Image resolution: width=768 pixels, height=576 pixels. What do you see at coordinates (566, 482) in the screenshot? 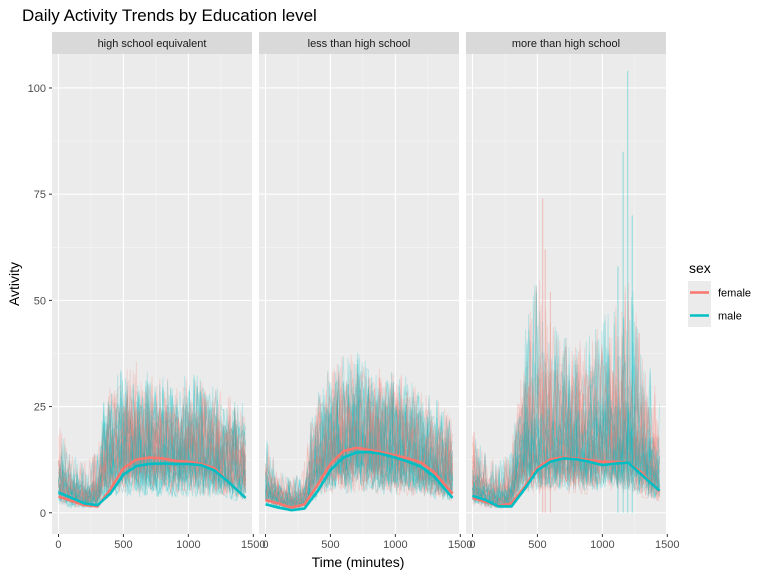
I see `male-smooth-line` at bounding box center [566, 482].